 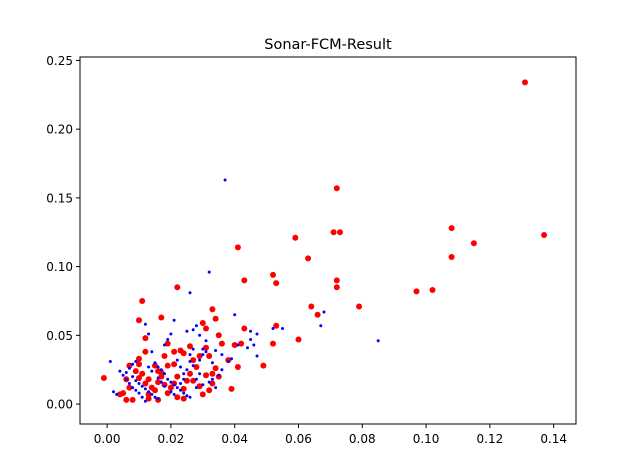 What do you see at coordinates (59, 405) in the screenshot?
I see `y-tick-label: 0.00` at bounding box center [59, 405].